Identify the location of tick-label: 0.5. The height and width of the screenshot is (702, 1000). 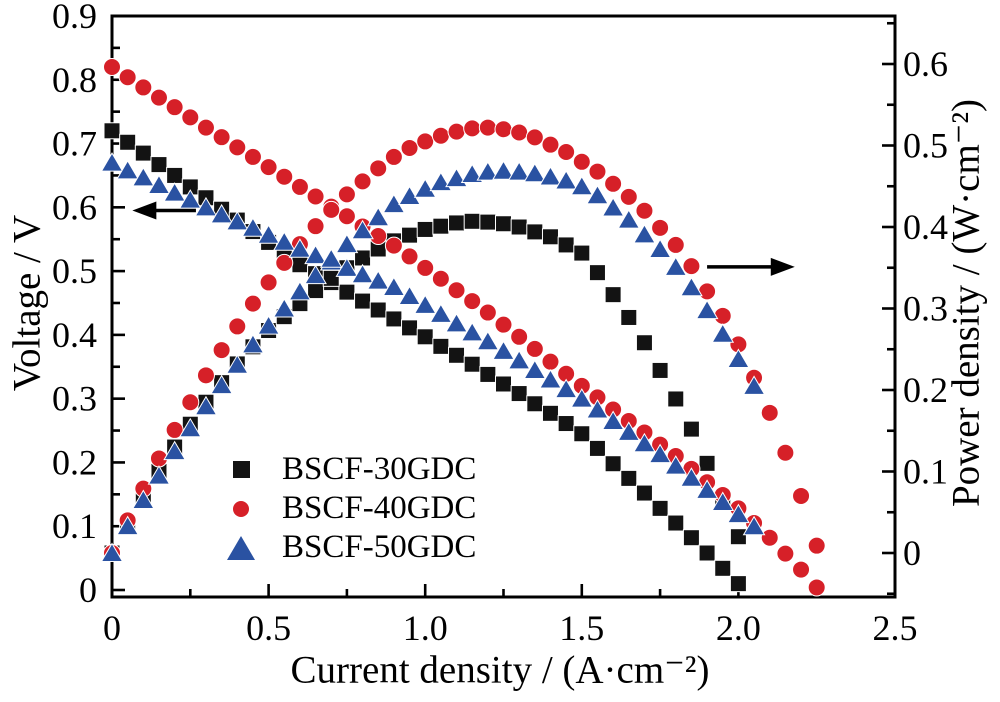
(268, 628).